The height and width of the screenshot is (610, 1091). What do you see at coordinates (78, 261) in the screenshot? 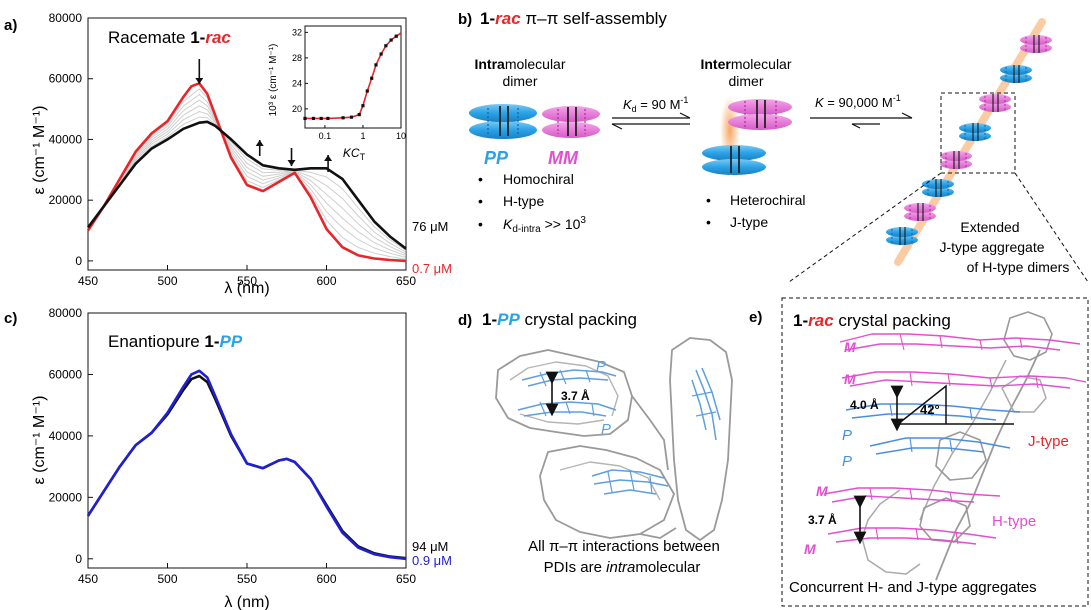
I see `y-tick-label: 0` at bounding box center [78, 261].